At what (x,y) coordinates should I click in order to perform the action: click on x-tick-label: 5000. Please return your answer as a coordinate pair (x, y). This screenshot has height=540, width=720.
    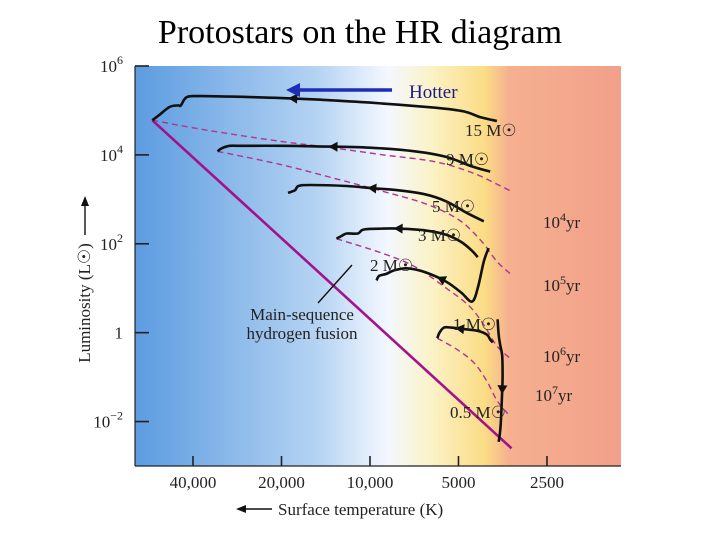
    Looking at the image, I should click on (458, 482).